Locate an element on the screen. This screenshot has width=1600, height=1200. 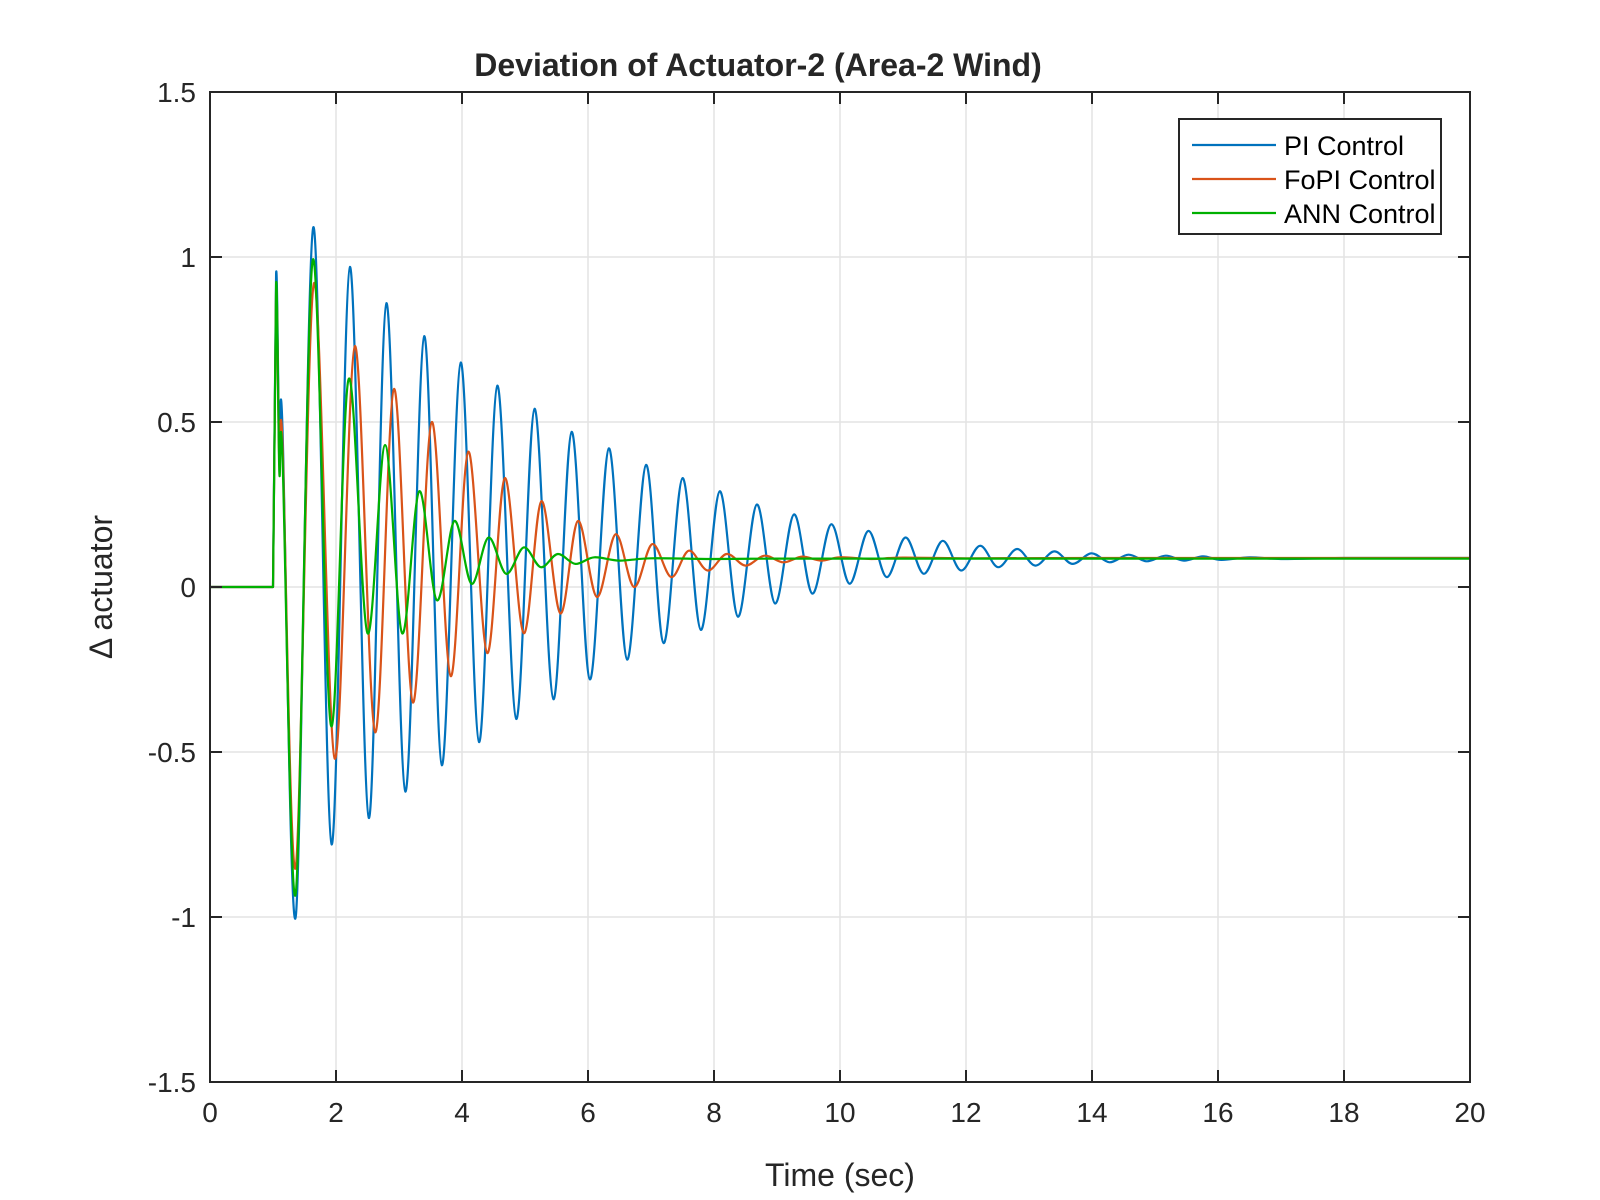
legend-label-fopi-control: FoPI Control is located at coordinates (1360, 180).